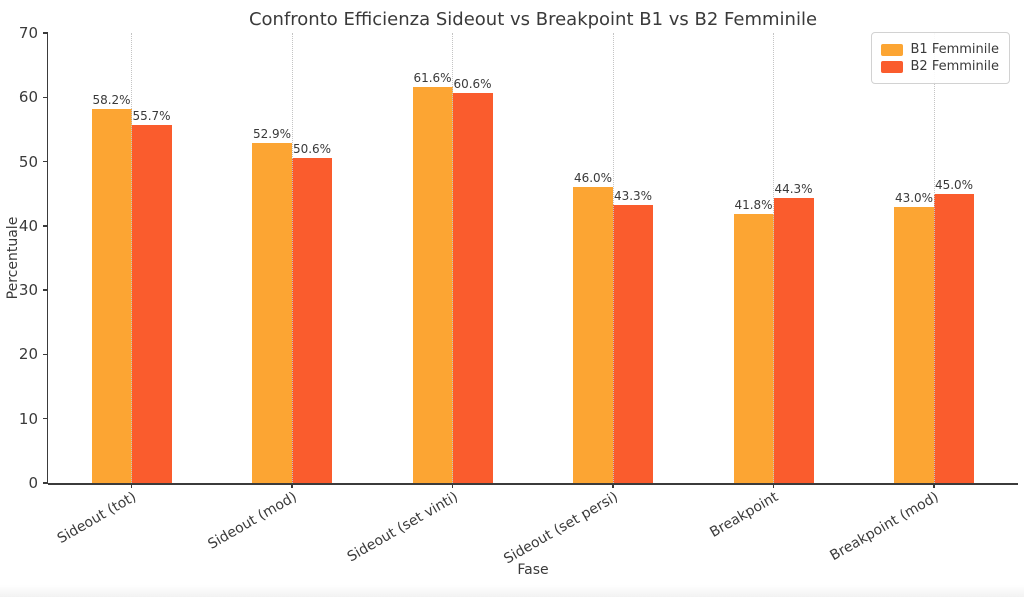 Image resolution: width=1024 pixels, height=597 pixels. Describe the element at coordinates (533, 570) in the screenshot. I see `x-axis-title: Fase` at that location.